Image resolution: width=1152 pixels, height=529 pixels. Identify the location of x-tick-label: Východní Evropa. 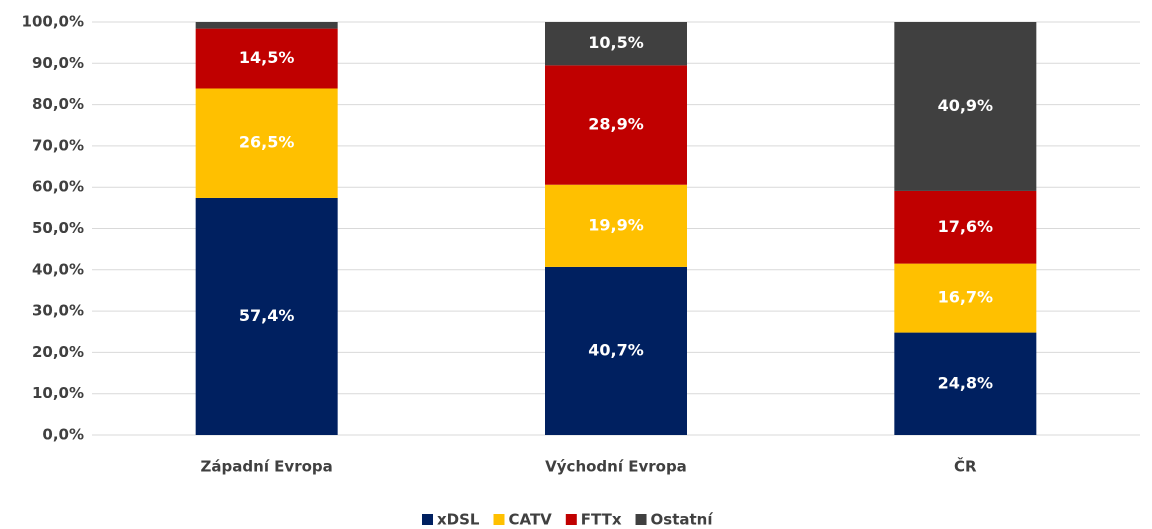
(616, 467).